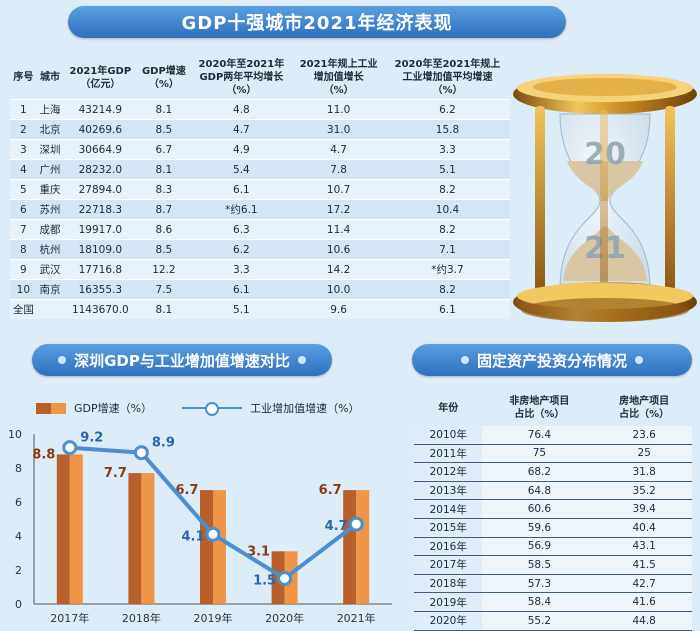 The image size is (700, 631). I want to click on investment-row: 2017年 58.5 41.5, so click(553, 565).